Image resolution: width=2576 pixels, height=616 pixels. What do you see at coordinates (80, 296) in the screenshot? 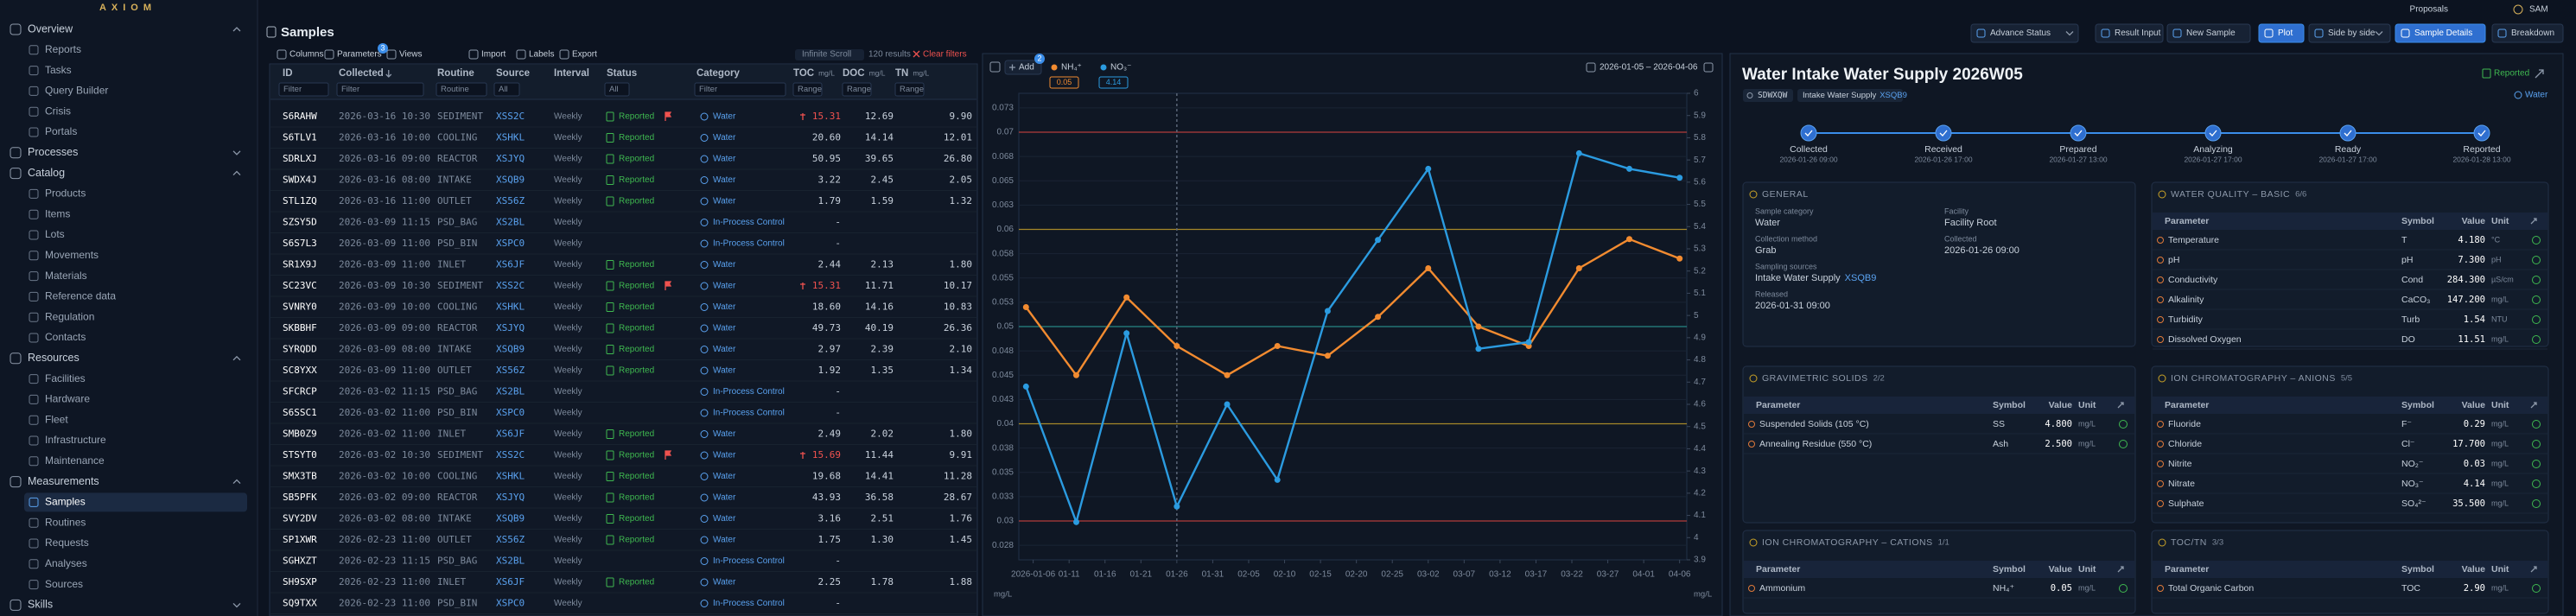
I see `nav-item: Reference data` at bounding box center [80, 296].